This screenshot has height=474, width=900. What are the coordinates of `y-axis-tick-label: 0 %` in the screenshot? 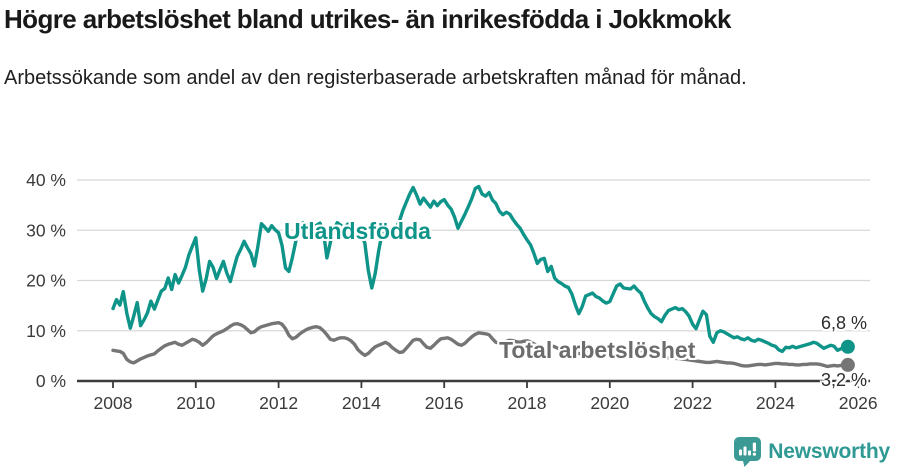 It's located at (51, 381).